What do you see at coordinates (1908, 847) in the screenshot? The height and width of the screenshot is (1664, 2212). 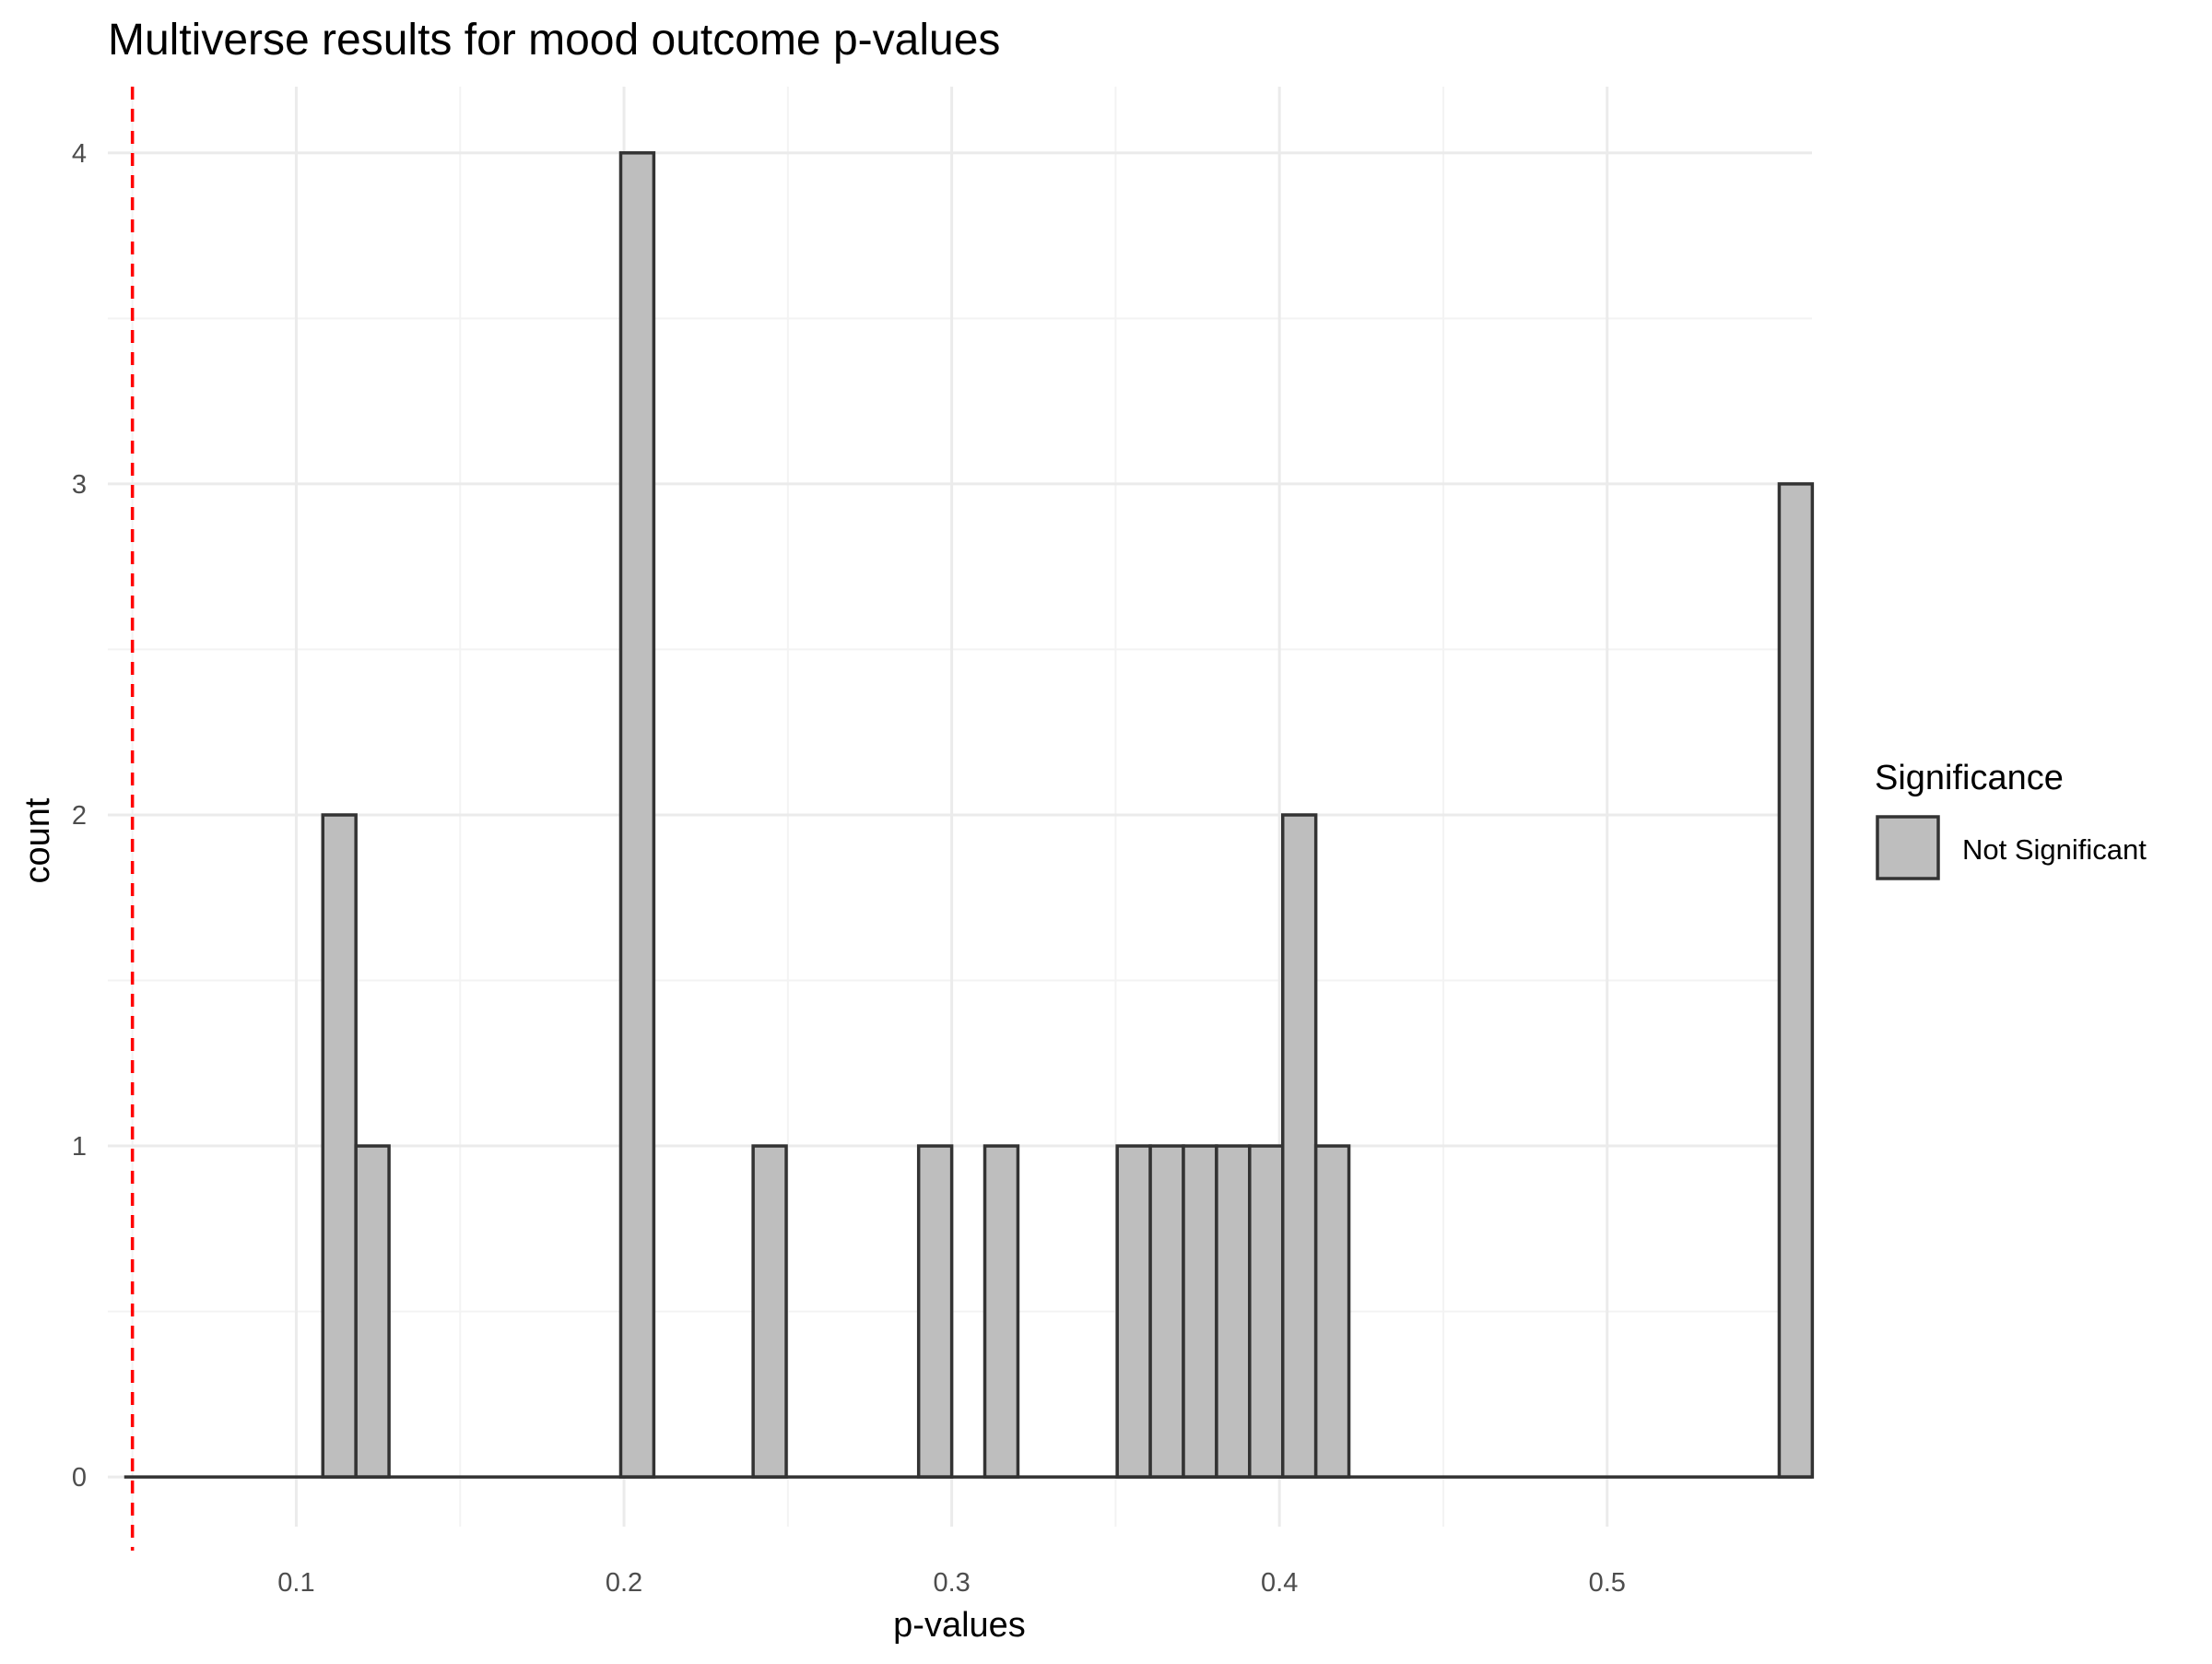 I see `legend-swatch-not-significant` at bounding box center [1908, 847].